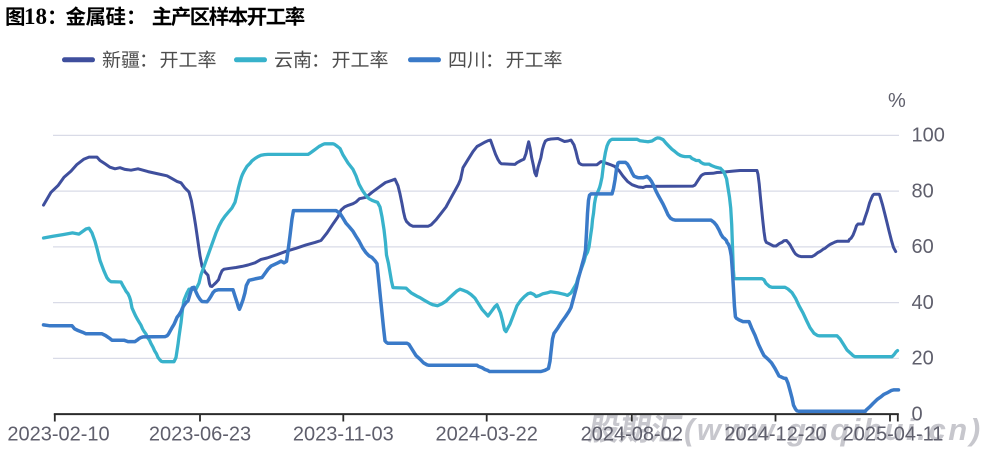  What do you see at coordinates (923, 247) in the screenshot?
I see `svg-text: 60` at bounding box center [923, 247].